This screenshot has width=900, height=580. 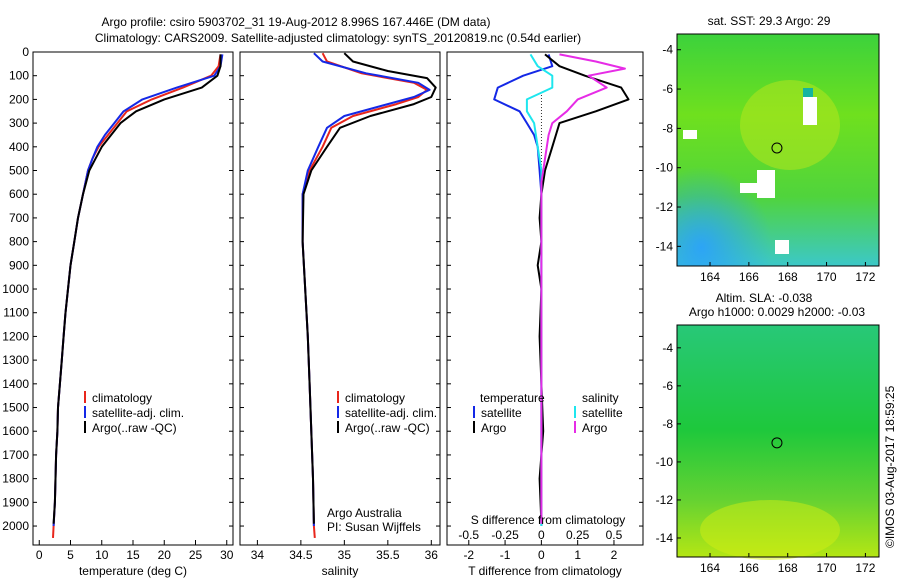 I want to click on s-difference-tick-label: -0.25, so click(x=505, y=535).